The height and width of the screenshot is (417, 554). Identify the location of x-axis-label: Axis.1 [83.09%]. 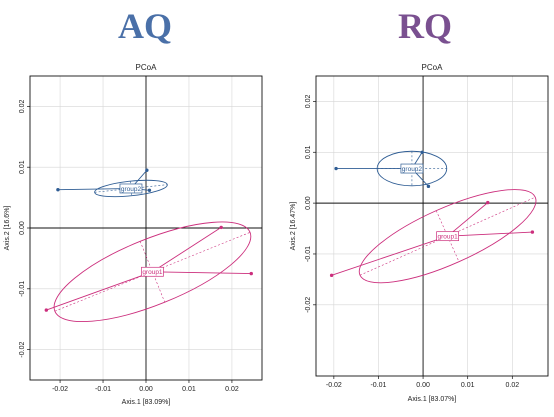
(146, 402).